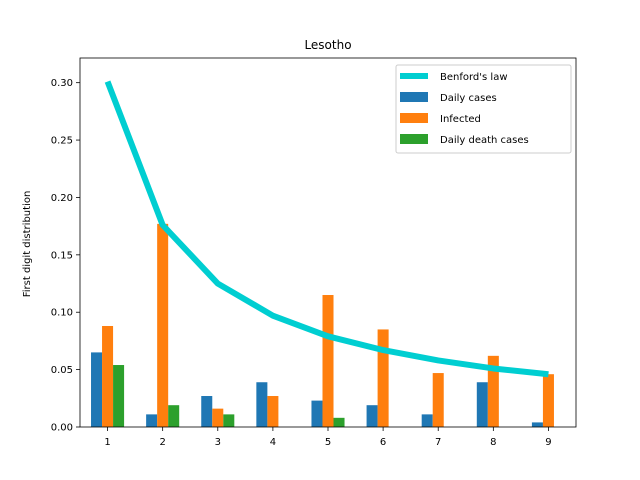  I want to click on legend-label-daily-death-cases: Daily death cases, so click(484, 140).